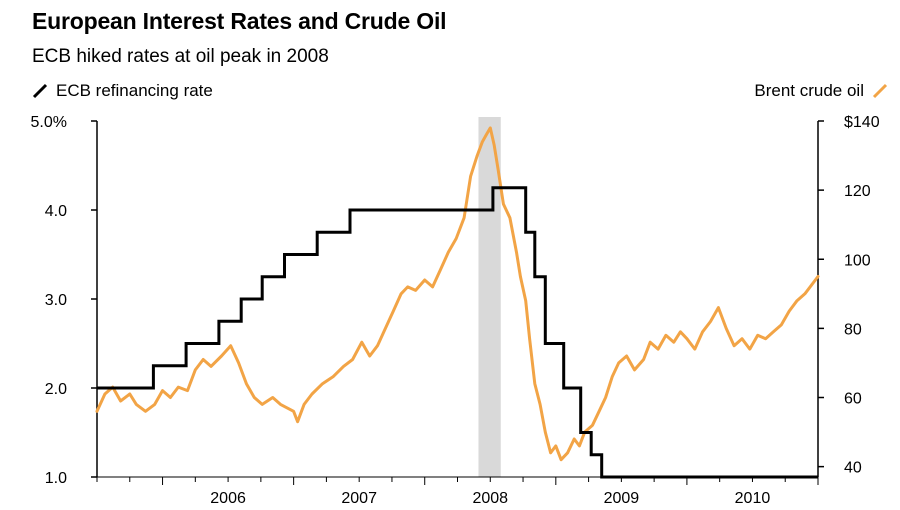  I want to click on legend-ecb: ECB refinancing rate, so click(122, 91).